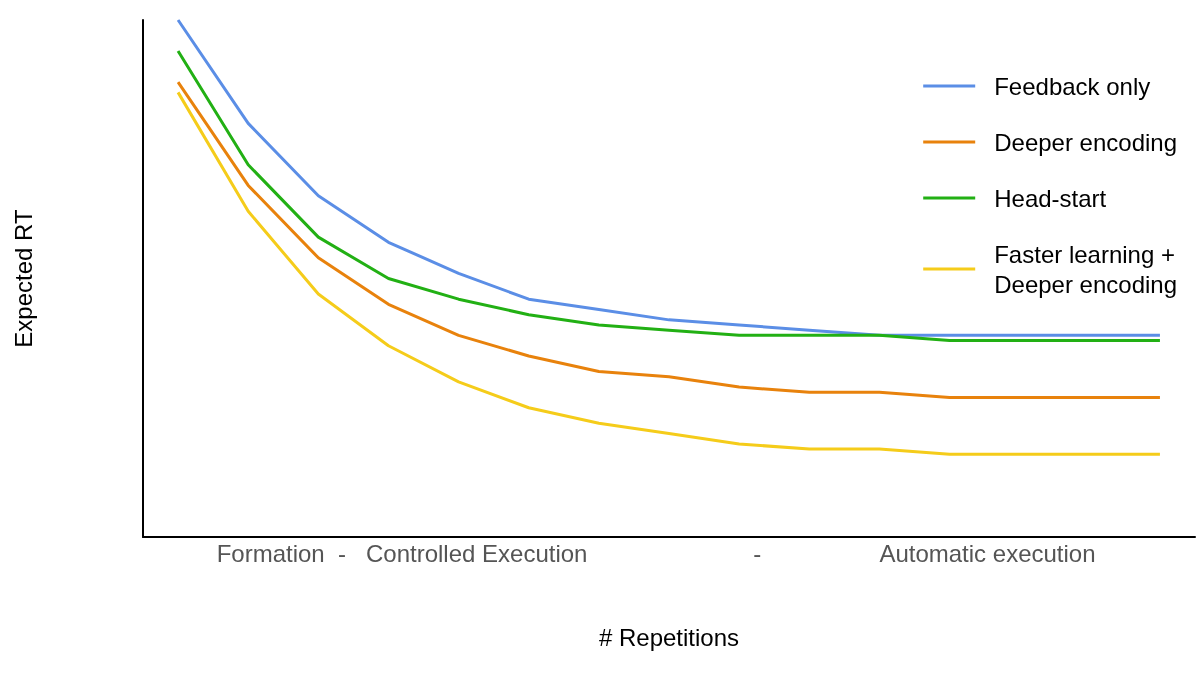 Image resolution: width=1200 pixels, height=694 pixels. What do you see at coordinates (1072, 86) in the screenshot?
I see `legend-label: Feedback only` at bounding box center [1072, 86].